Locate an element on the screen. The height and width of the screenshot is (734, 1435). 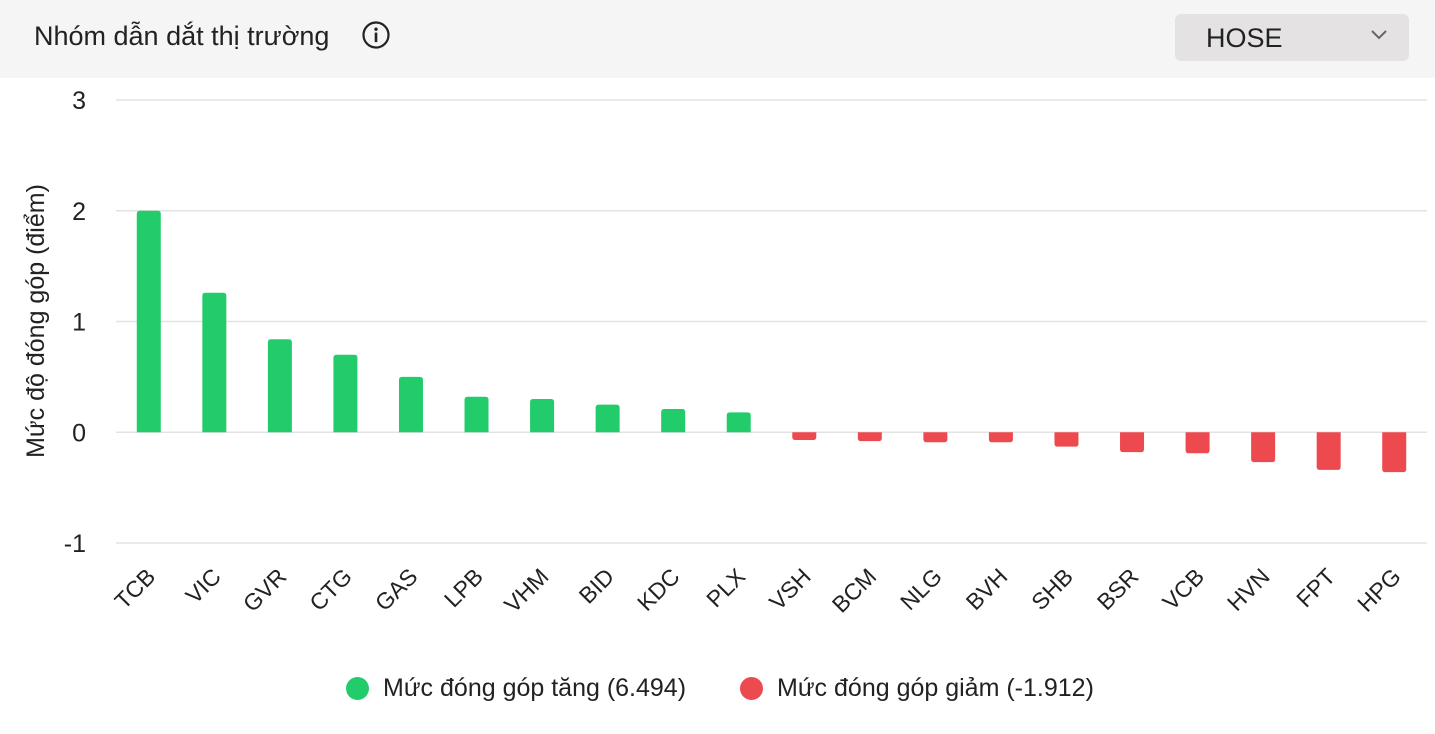
x-tick-label-gas: GAS is located at coordinates (396, 589).